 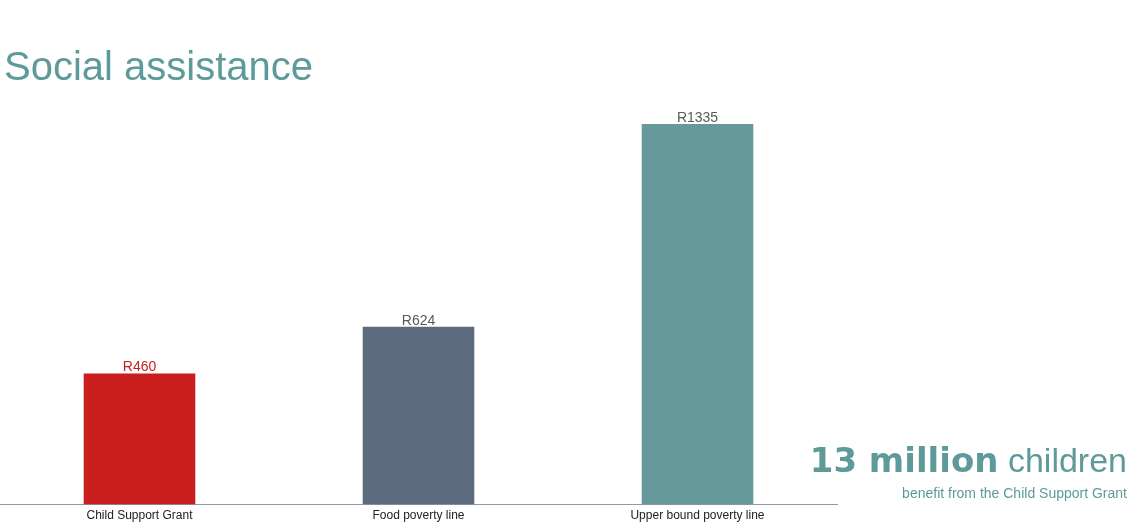 What do you see at coordinates (697, 515) in the screenshot?
I see `x-tick-label: Upper bound poverty line` at bounding box center [697, 515].